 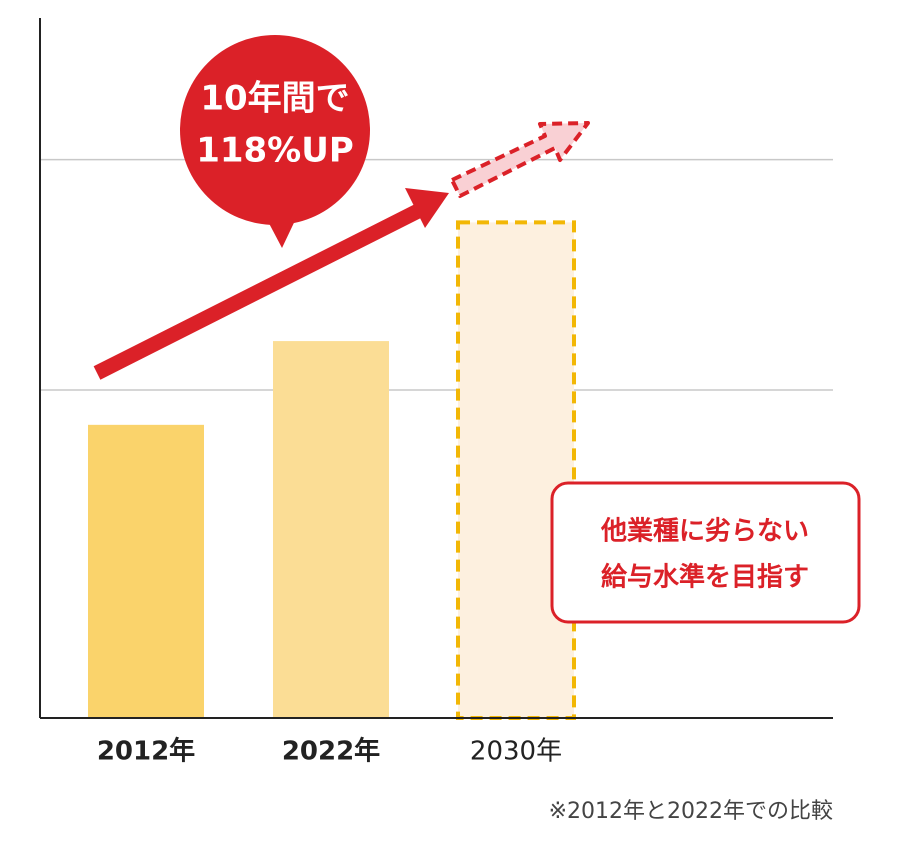 I want to click on x-tick-label: 2030年, so click(x=516, y=752).